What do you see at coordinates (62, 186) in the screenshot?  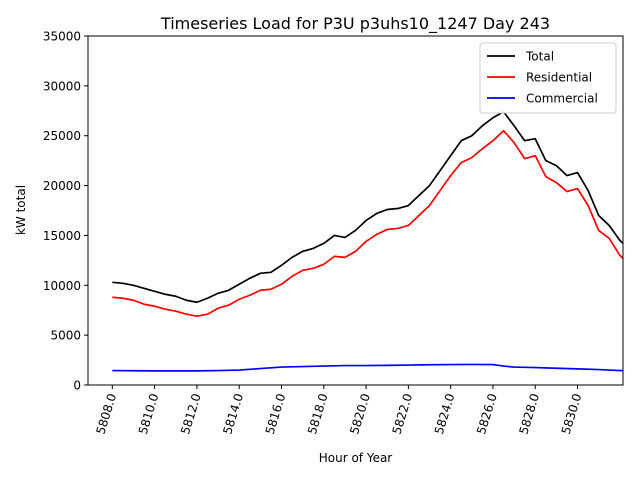 I see `y-tick-label: 20000` at bounding box center [62, 186].